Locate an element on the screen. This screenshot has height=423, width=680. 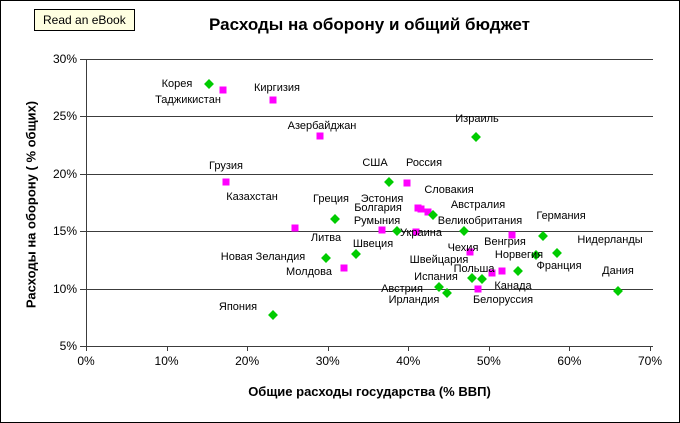
data-point-label: Греция is located at coordinates (331, 199).